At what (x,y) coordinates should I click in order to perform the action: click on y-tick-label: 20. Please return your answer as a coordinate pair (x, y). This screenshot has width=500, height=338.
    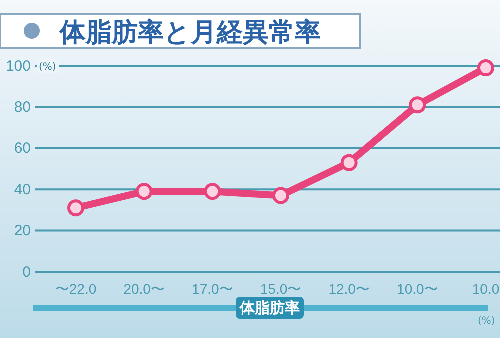
    Looking at the image, I should click on (22, 231).